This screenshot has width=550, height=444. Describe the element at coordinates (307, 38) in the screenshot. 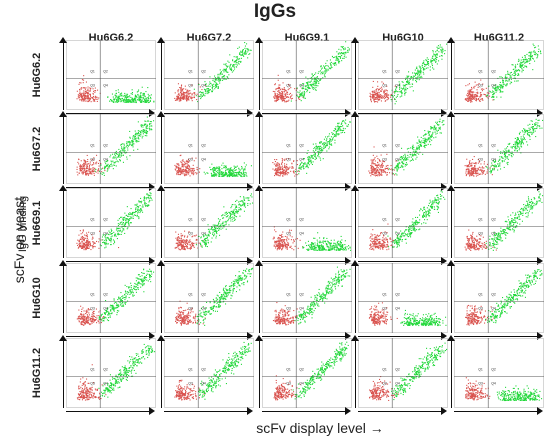

I see `column-label: Hu6G9.1` at that location.